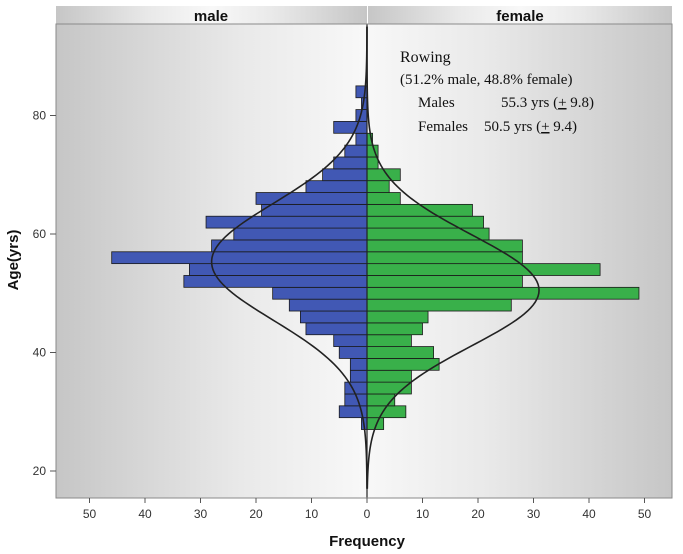 This screenshot has height=554, width=683. Describe the element at coordinates (40, 116) in the screenshot. I see `y-tick-label: 80` at that location.